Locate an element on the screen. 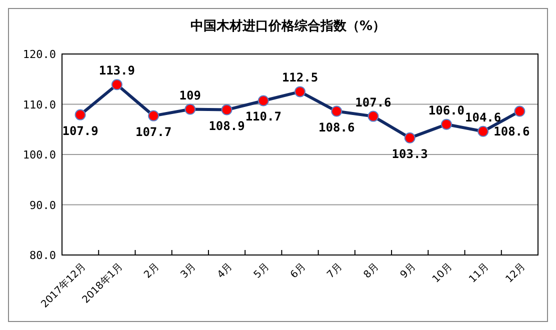  data-label: 107.9 is located at coordinates (80, 131).